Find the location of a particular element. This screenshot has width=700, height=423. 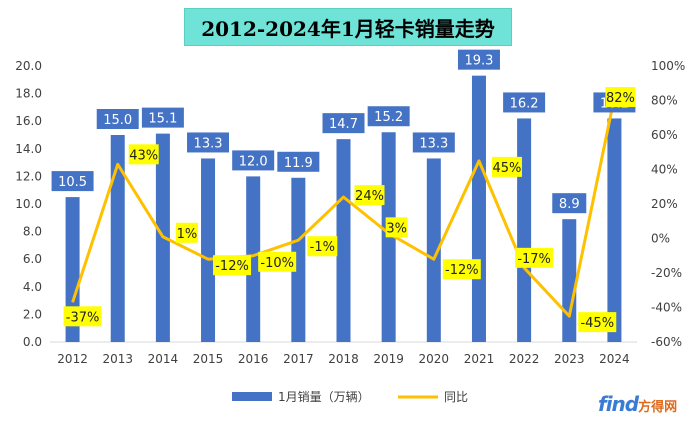

x-tick-label: 2012 is located at coordinates (72, 359).